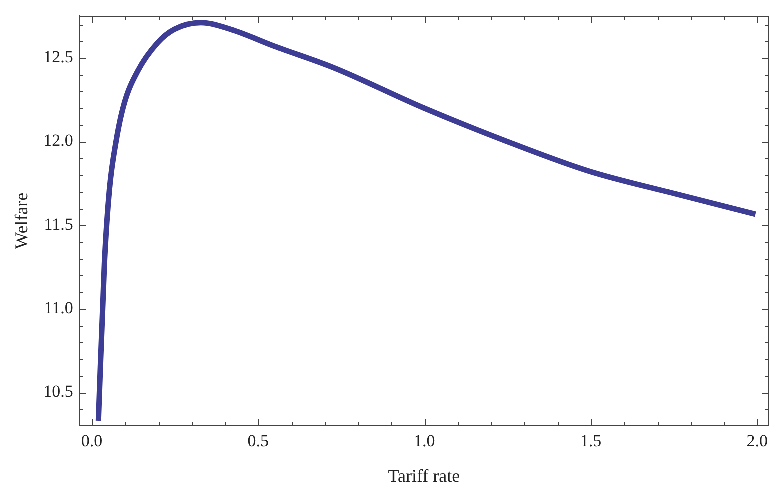 The height and width of the screenshot is (494, 774). Describe the element at coordinates (59, 140) in the screenshot. I see `y-tick-label: 12.0` at that location.